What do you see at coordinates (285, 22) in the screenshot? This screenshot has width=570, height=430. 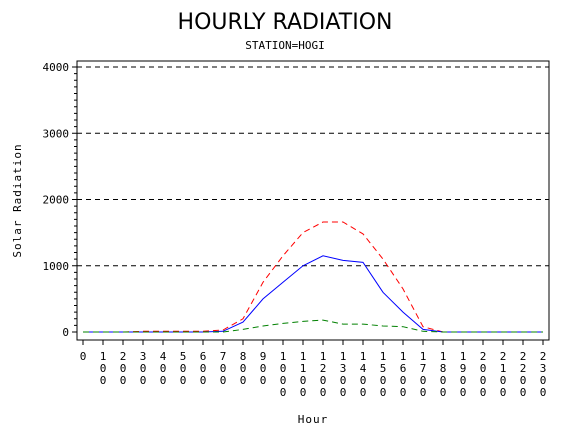 I see `chart-title: HOURLY RADIATION` at bounding box center [285, 22].